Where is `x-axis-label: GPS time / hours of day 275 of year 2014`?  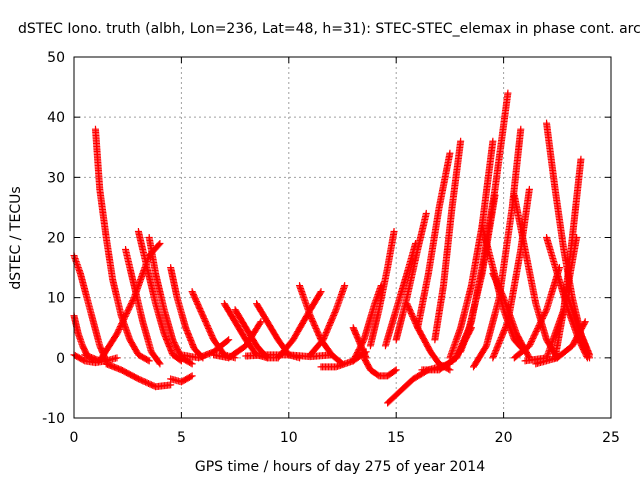
x-axis-label: GPS time / hours of day 275 of year 2014 is located at coordinates (340, 467).